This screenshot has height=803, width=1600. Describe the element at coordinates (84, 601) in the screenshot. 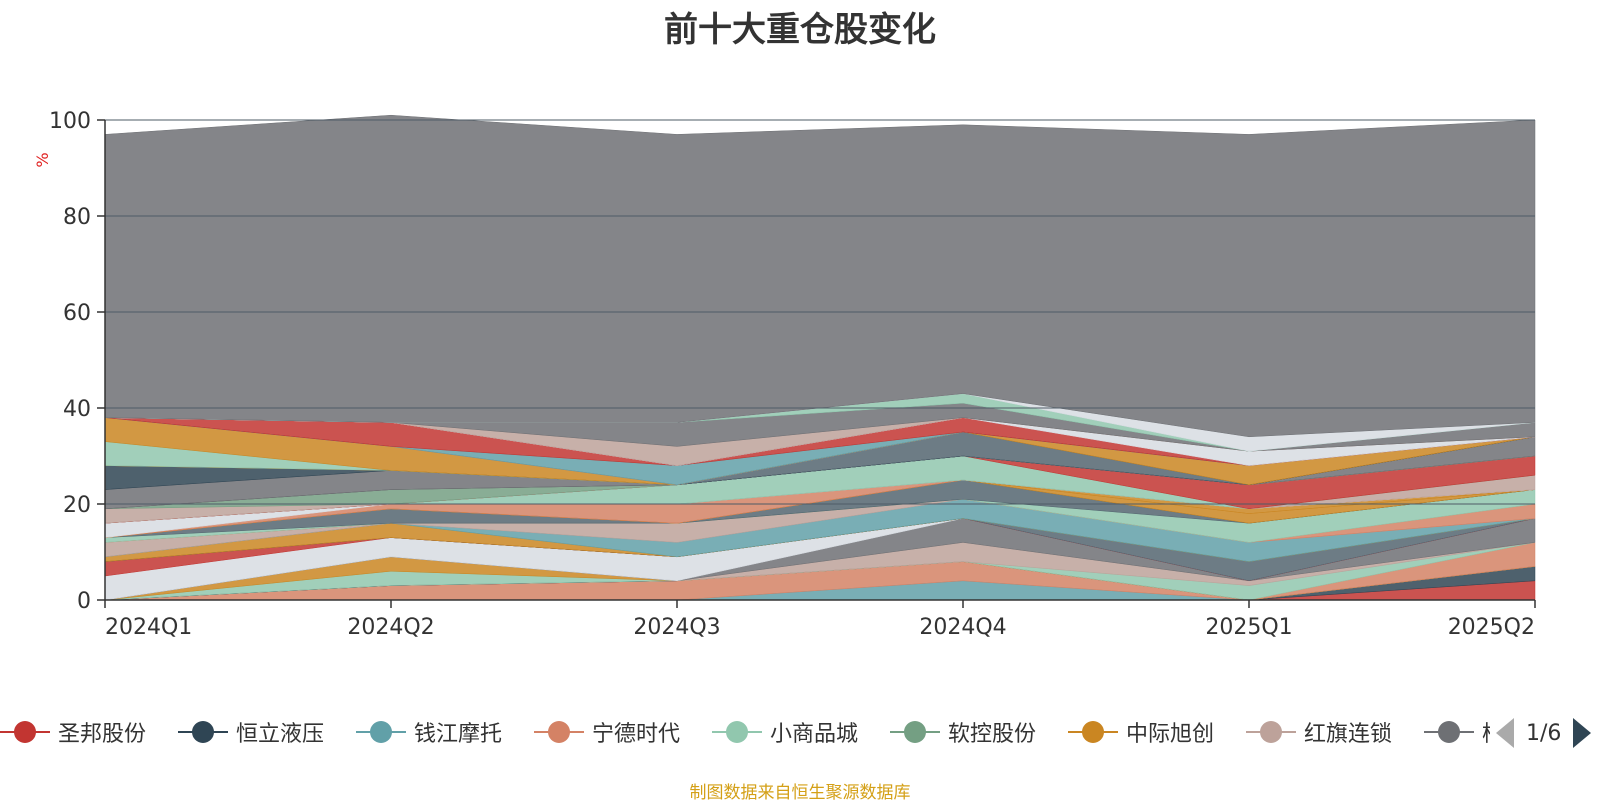

I see `y-tick-label: 0` at that location.